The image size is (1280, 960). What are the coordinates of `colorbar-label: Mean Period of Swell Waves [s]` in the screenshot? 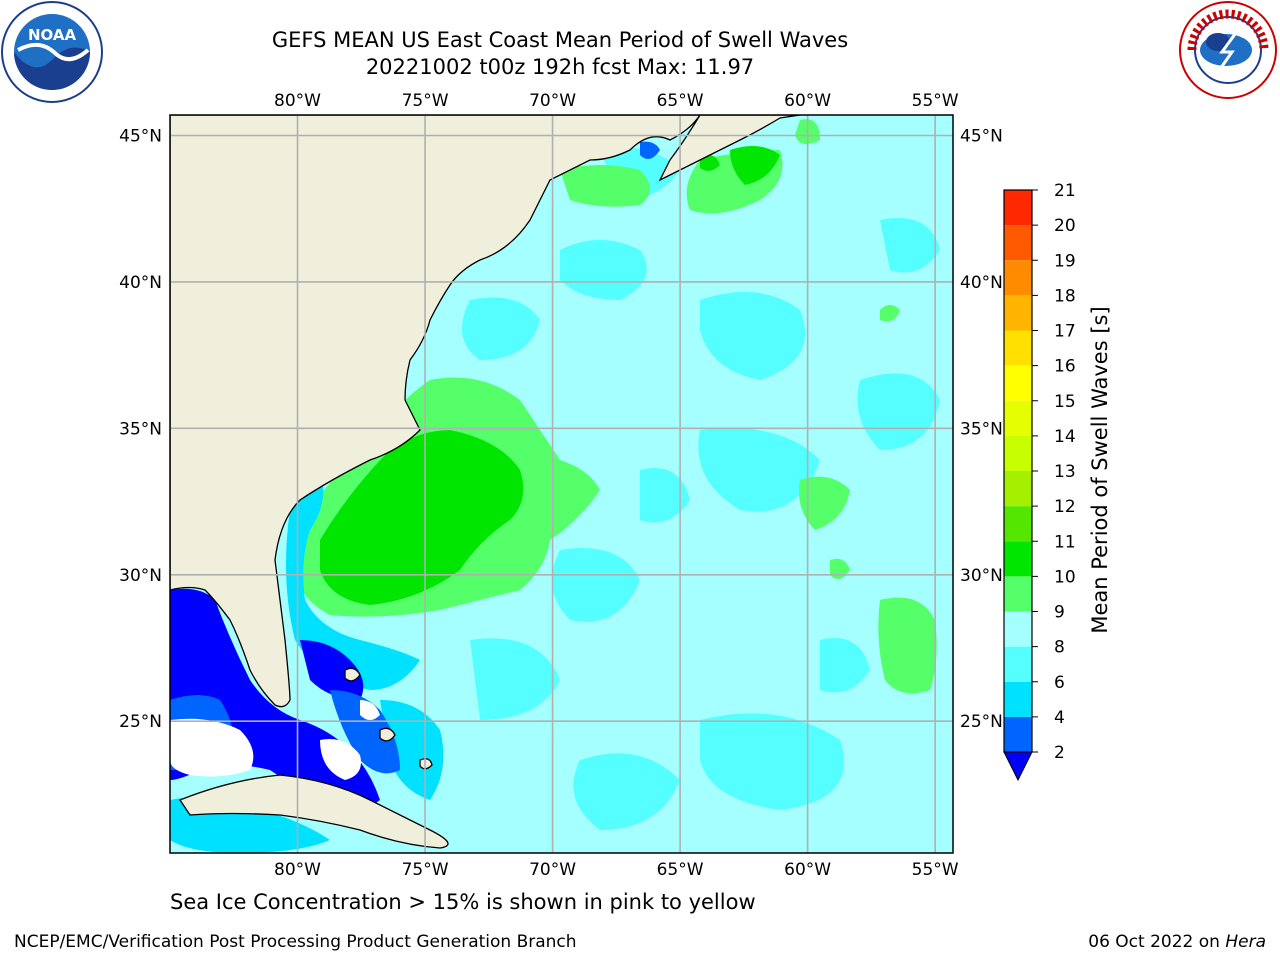 It's located at (1100, 469).